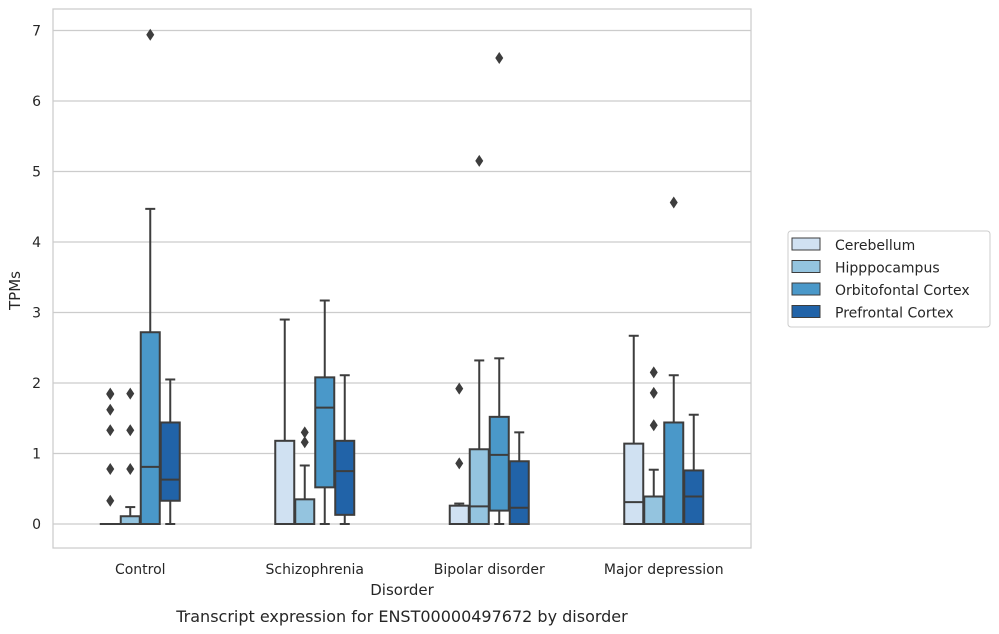 The image size is (999, 634). I want to click on y-tick-label: 1, so click(36, 455).